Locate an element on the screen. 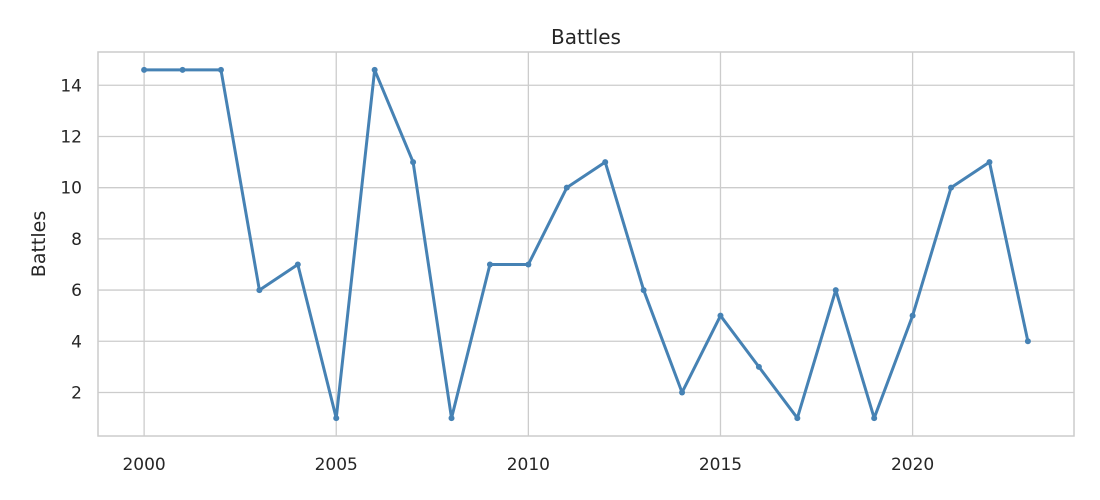 This screenshot has height=500, width=1100. y-tick-label: 6 is located at coordinates (76, 291).